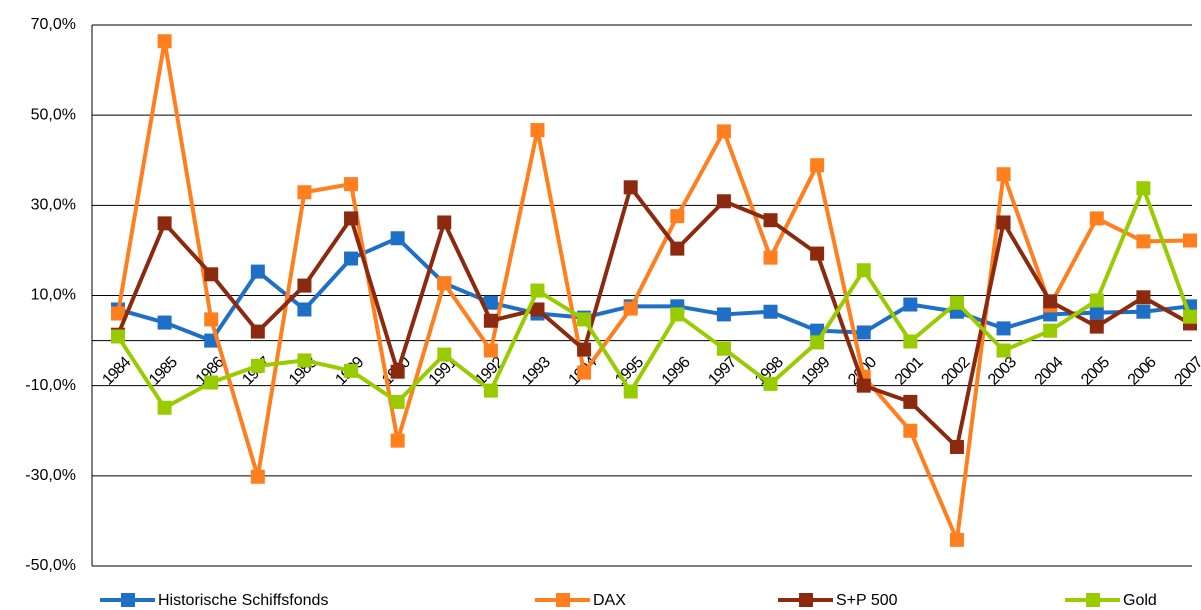  Describe the element at coordinates (1002, 371) in the screenshot. I see `x-tick-label: 2003` at that location.